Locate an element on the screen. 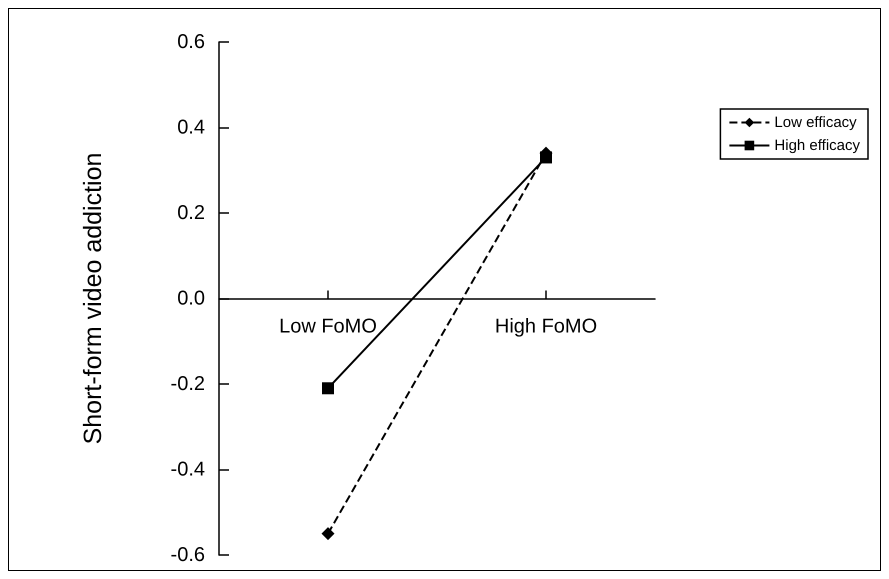  y-tick-label: -0.4 is located at coordinates (187, 469).